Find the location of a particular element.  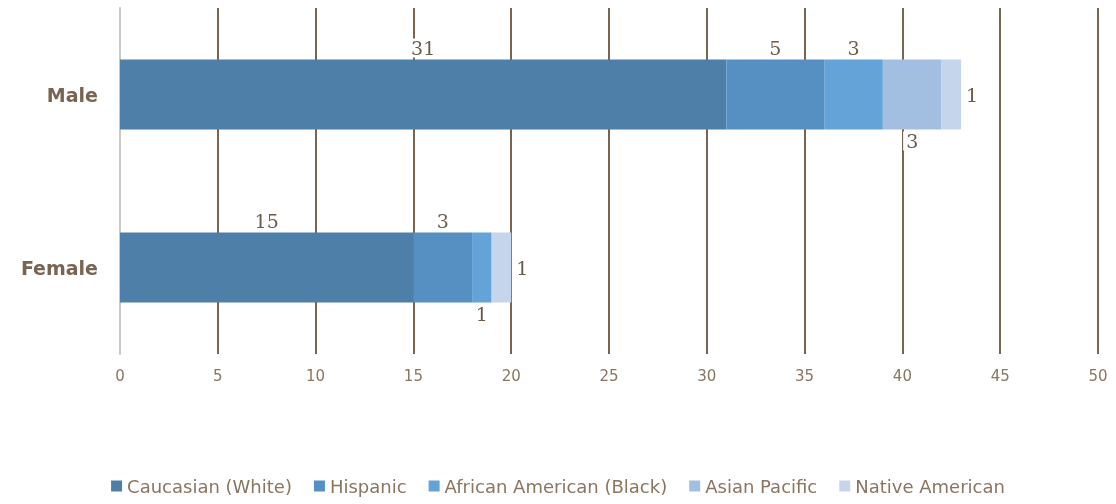

x-tick-label: 15 is located at coordinates (413, 375).